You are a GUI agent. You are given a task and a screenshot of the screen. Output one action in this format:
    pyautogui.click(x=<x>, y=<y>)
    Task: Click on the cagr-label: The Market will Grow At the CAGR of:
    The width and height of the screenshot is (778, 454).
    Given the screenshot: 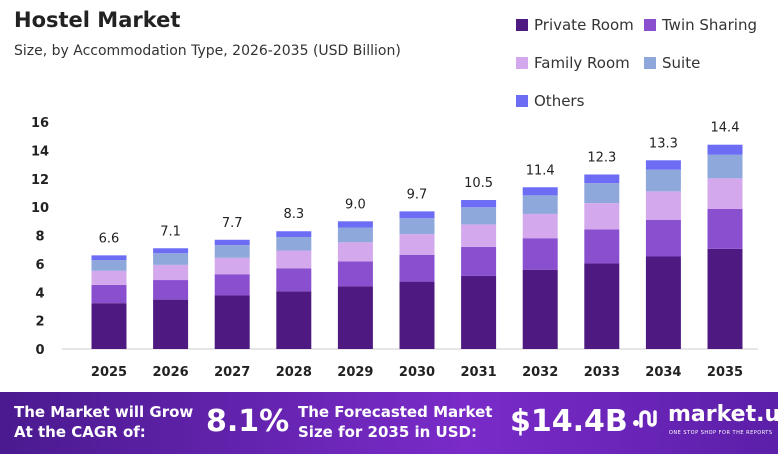 What is the action you would take?
    pyautogui.click(x=104, y=422)
    